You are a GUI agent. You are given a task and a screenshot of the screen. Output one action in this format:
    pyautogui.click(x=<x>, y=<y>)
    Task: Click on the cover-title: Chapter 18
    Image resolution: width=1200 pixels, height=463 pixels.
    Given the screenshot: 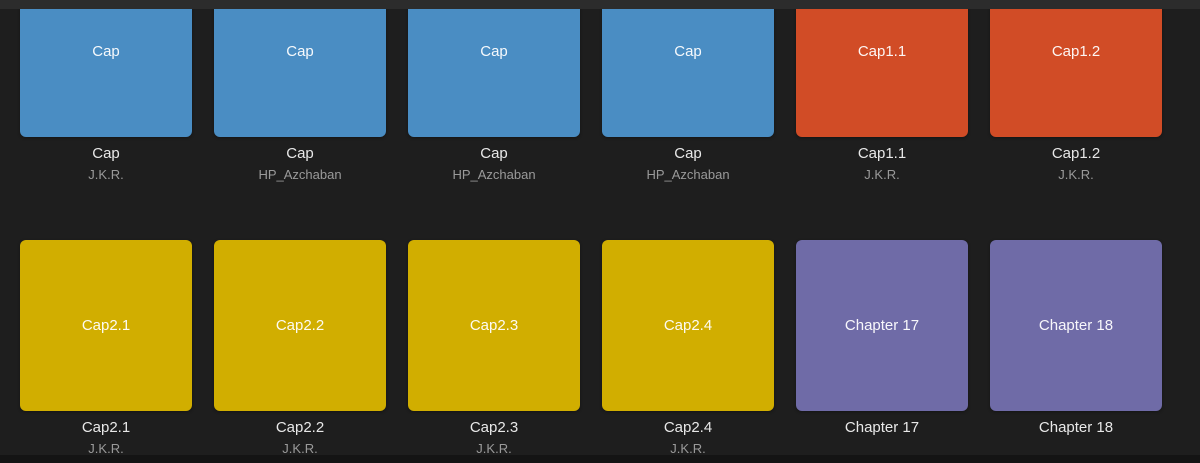 What is the action you would take?
    pyautogui.click(x=1076, y=325)
    